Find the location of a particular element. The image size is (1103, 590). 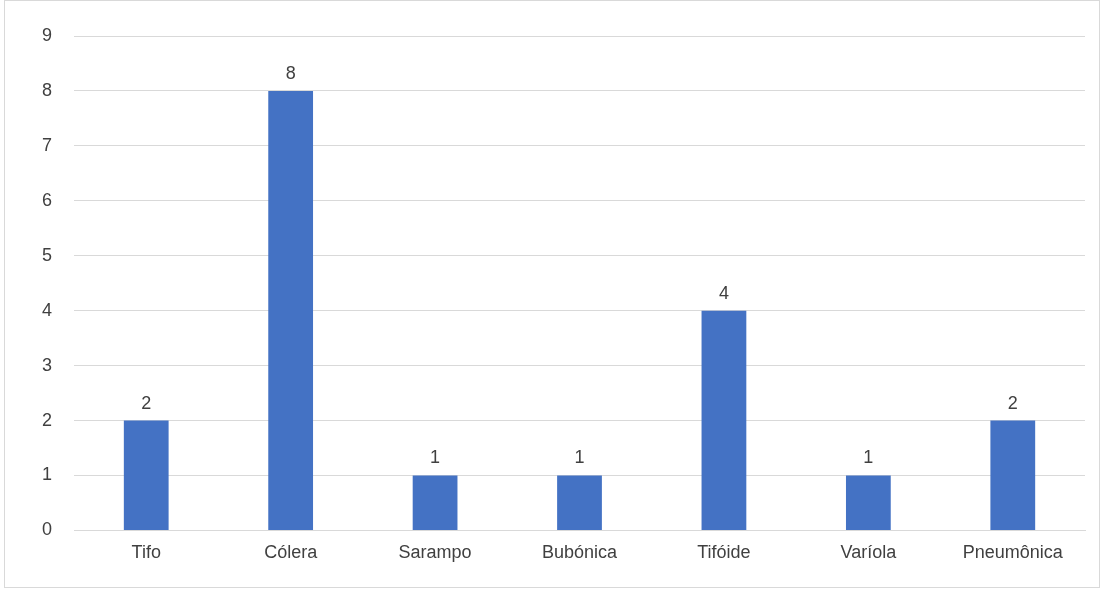

x-tick-label: Pneumônica is located at coordinates (1013, 552).